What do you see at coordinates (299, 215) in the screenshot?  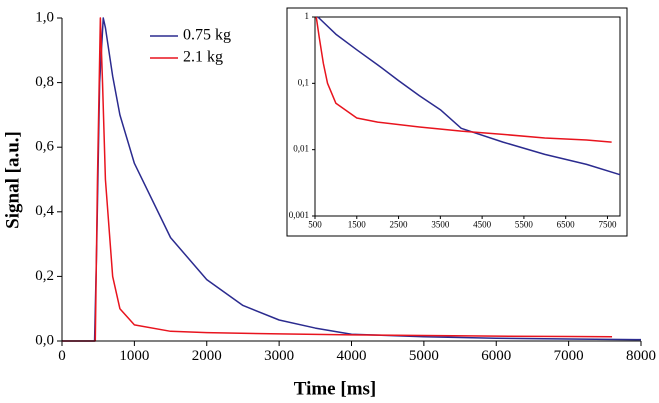 I see `y-tick-label: 0,001` at bounding box center [299, 215].